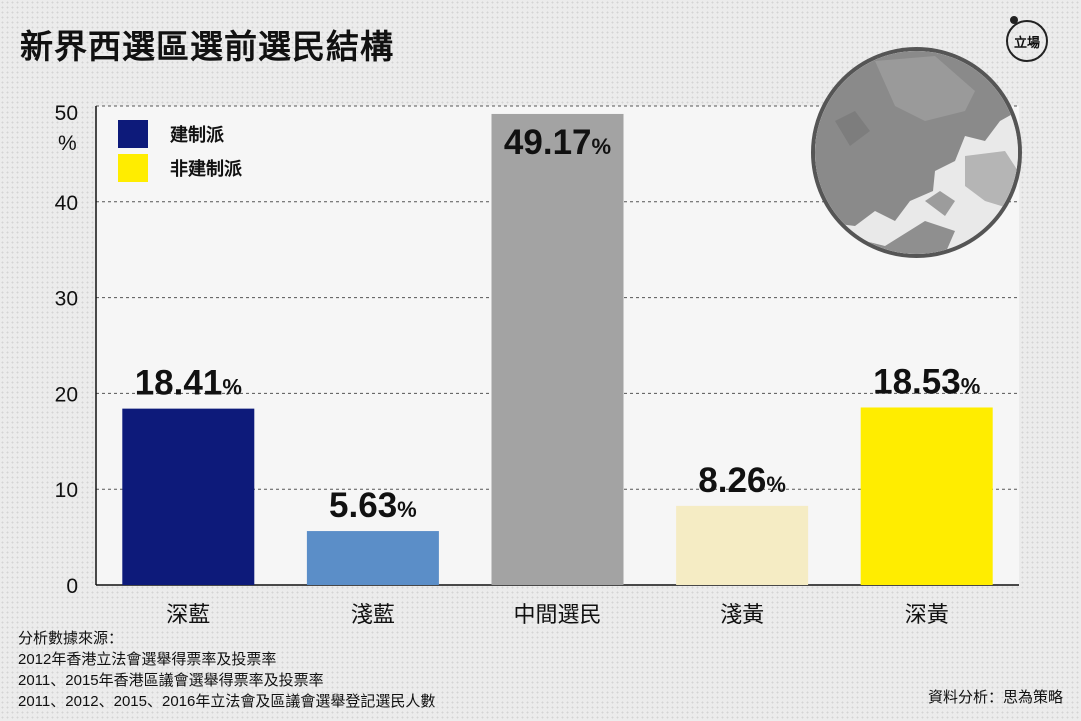 The width and height of the screenshot is (1081, 721). I want to click on source-line: 2011、2015年香港區議會選舉得票率及投票率, so click(171, 680).